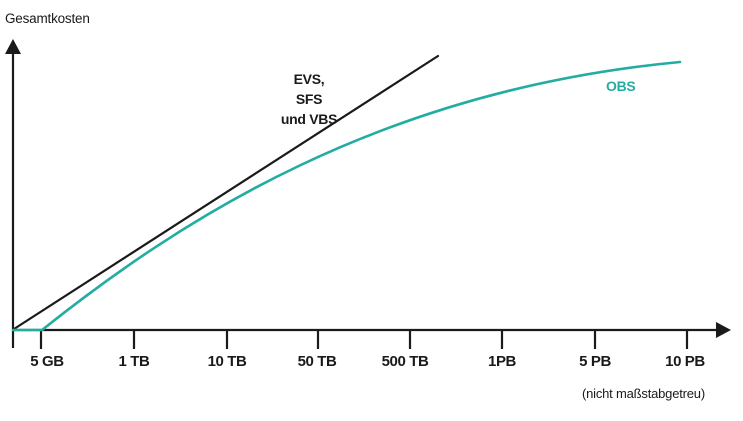  What do you see at coordinates (685, 361) in the screenshot?
I see `tick-label-10pb: 10 PB` at bounding box center [685, 361].